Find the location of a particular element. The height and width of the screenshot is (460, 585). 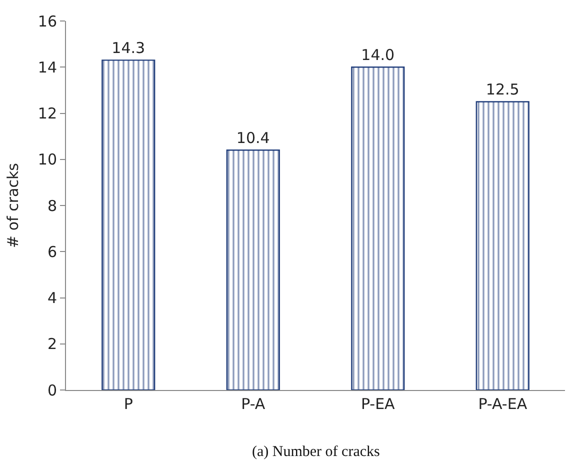

text: (a) Number of cracks is located at coordinates (316, 452).